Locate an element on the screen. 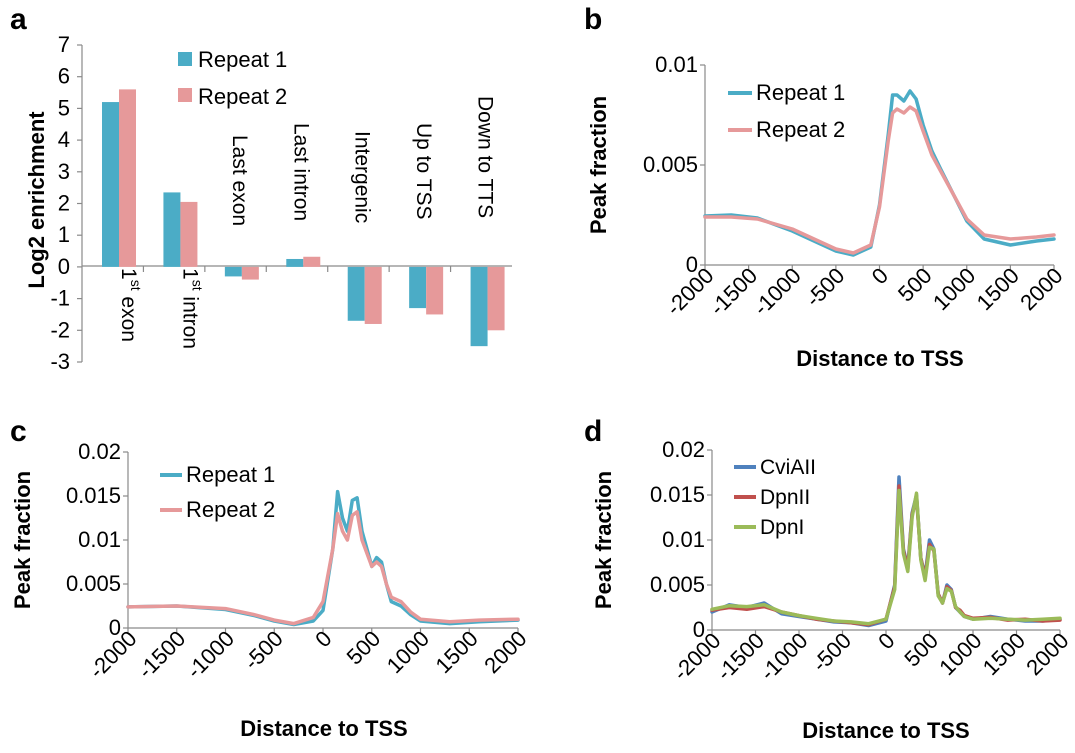 This screenshot has height=753, width=1075. panel-a-category-label: Up to TSS is located at coordinates (423, 171).